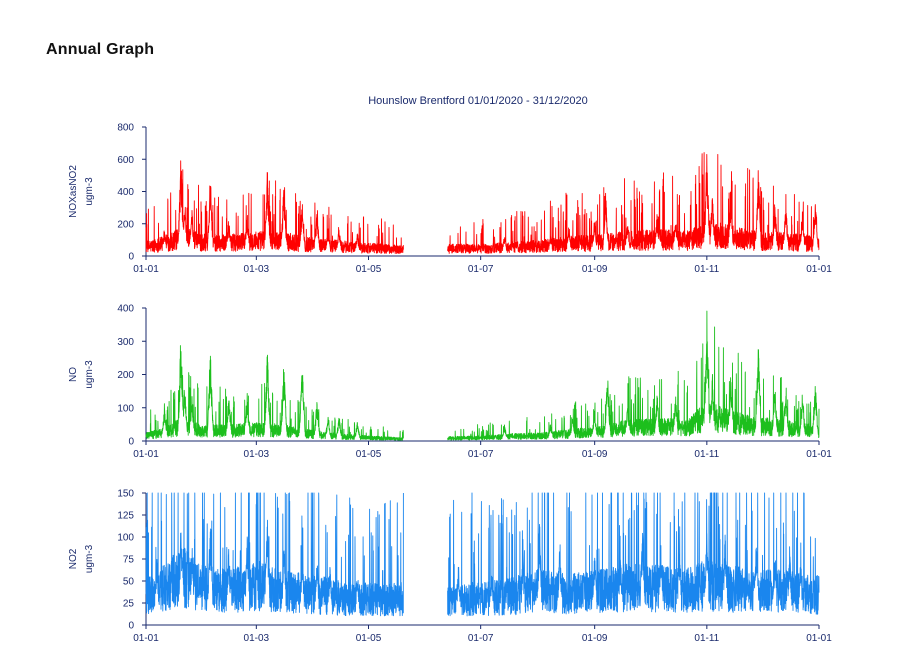  What do you see at coordinates (274, 554) in the screenshot?
I see `series-line-no2-part1` at bounding box center [274, 554].